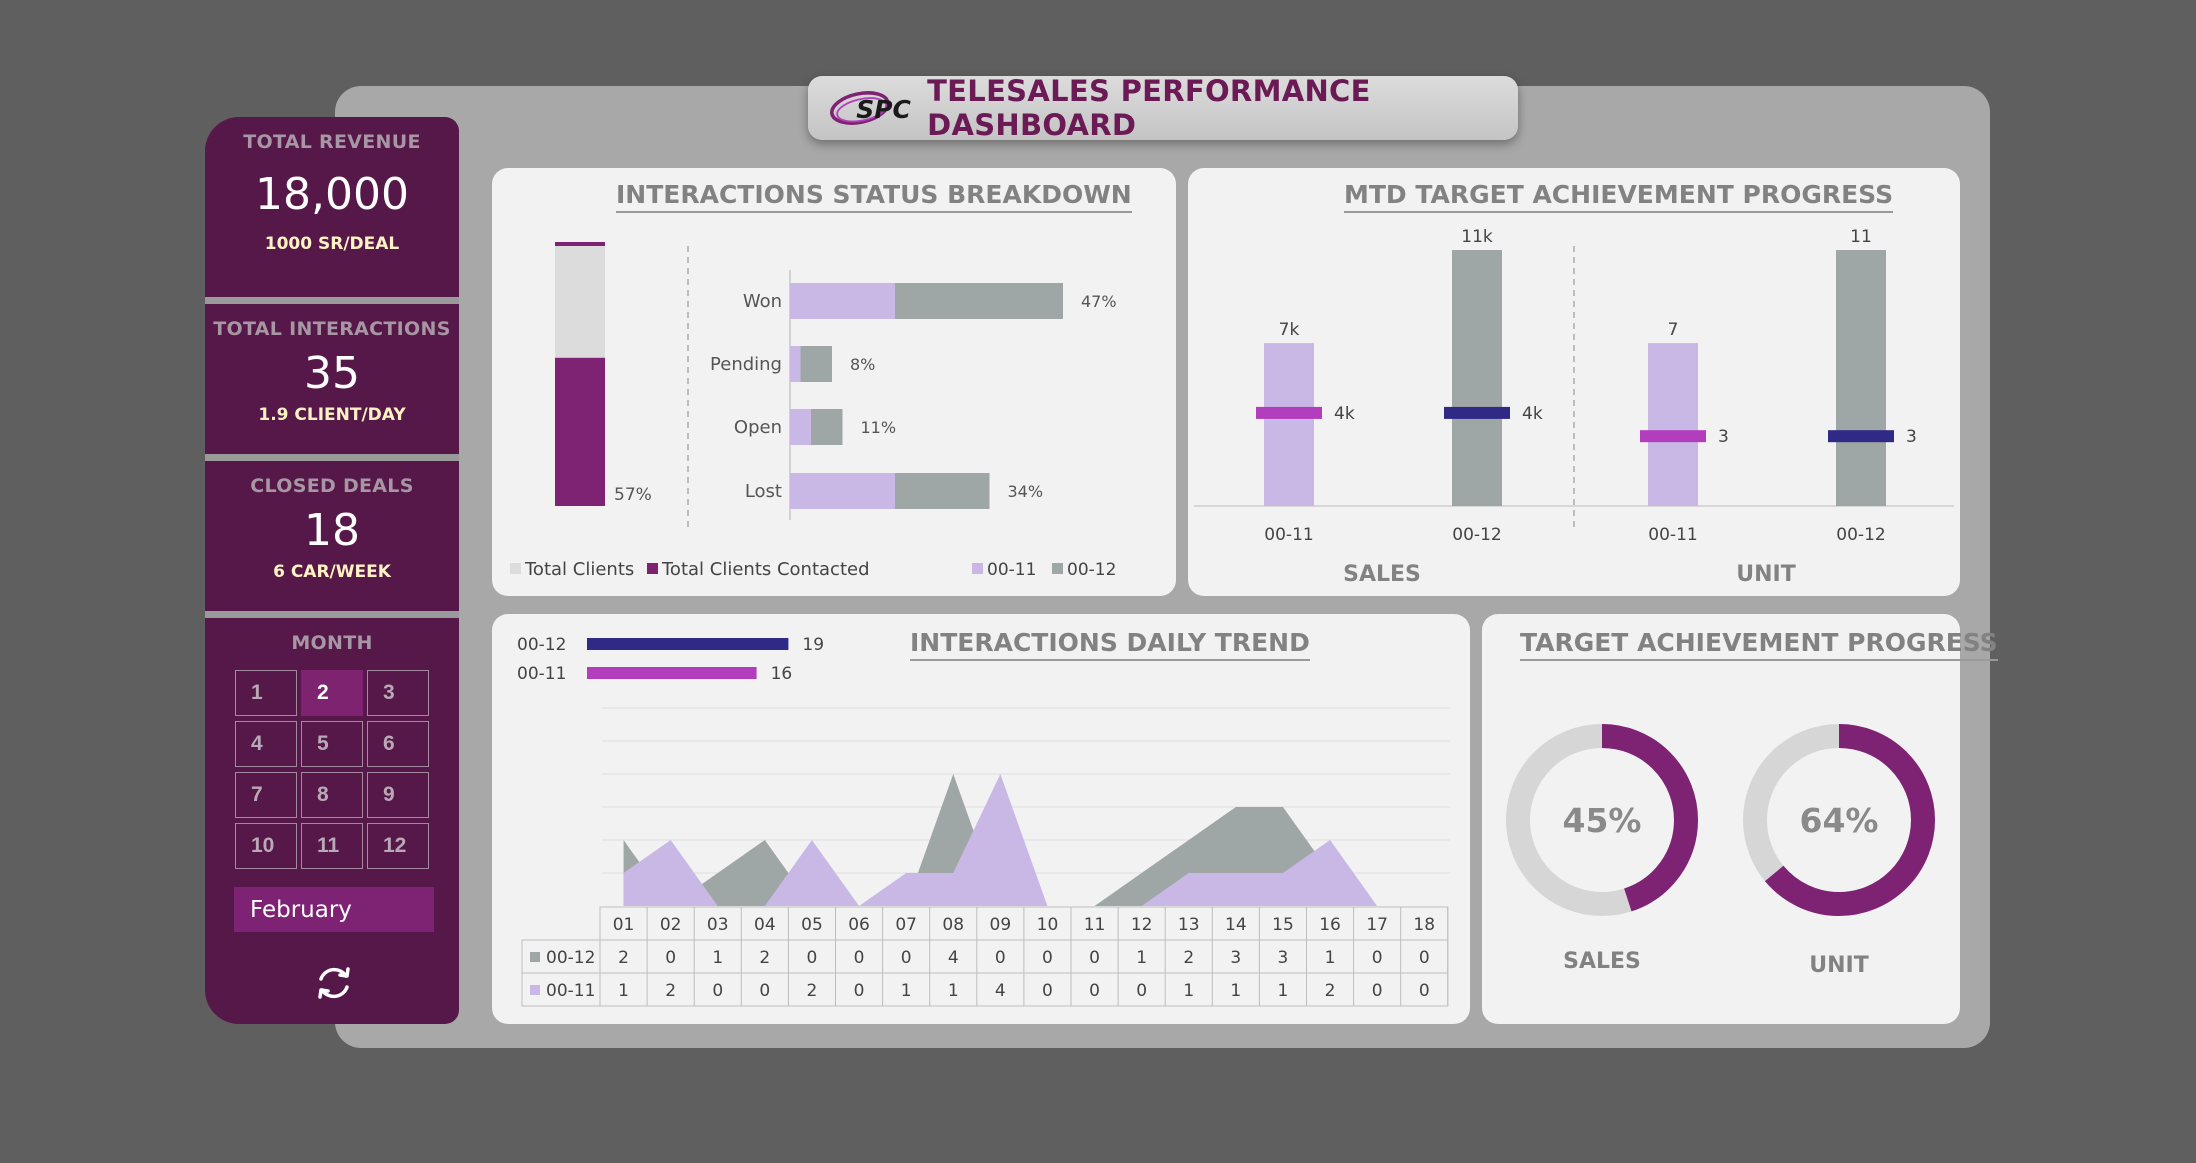  Describe the element at coordinates (1759, 644) in the screenshot. I see `chart-title: TARGET ACHIEVEMENT PROGRESS` at that location.